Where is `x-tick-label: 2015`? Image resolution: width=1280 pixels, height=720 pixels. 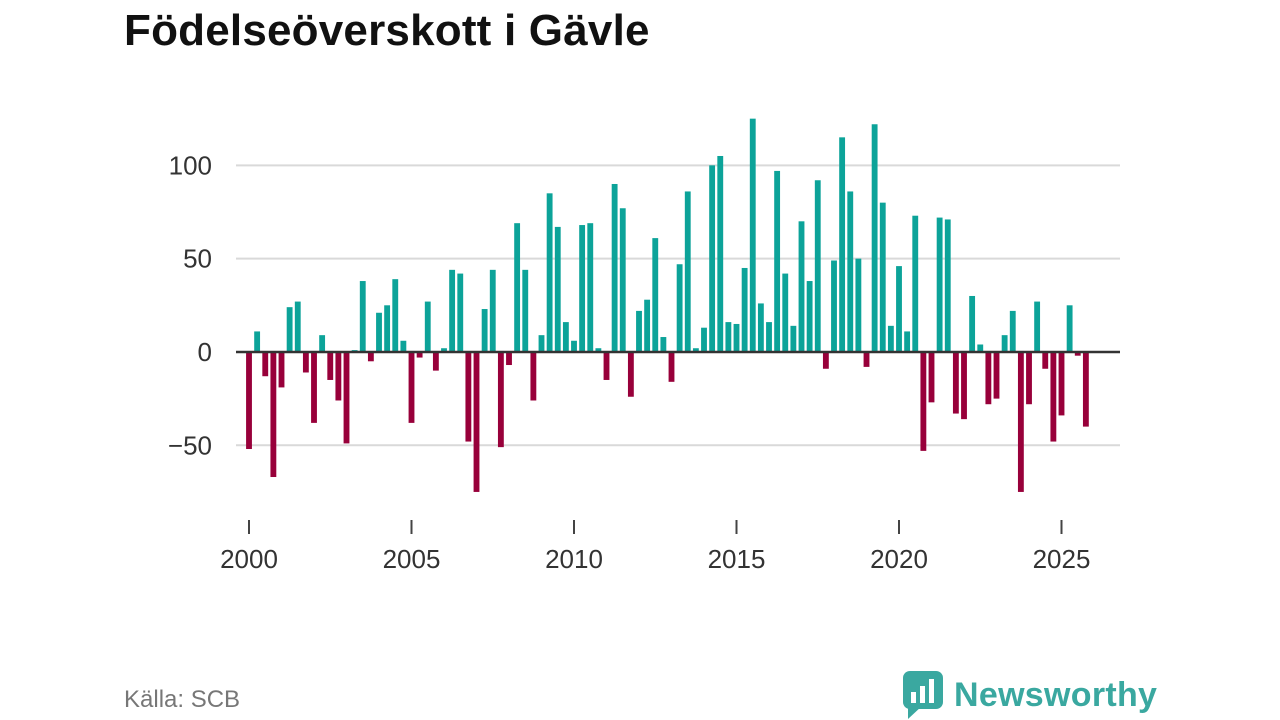 x-tick-label: 2015 is located at coordinates (737, 559).